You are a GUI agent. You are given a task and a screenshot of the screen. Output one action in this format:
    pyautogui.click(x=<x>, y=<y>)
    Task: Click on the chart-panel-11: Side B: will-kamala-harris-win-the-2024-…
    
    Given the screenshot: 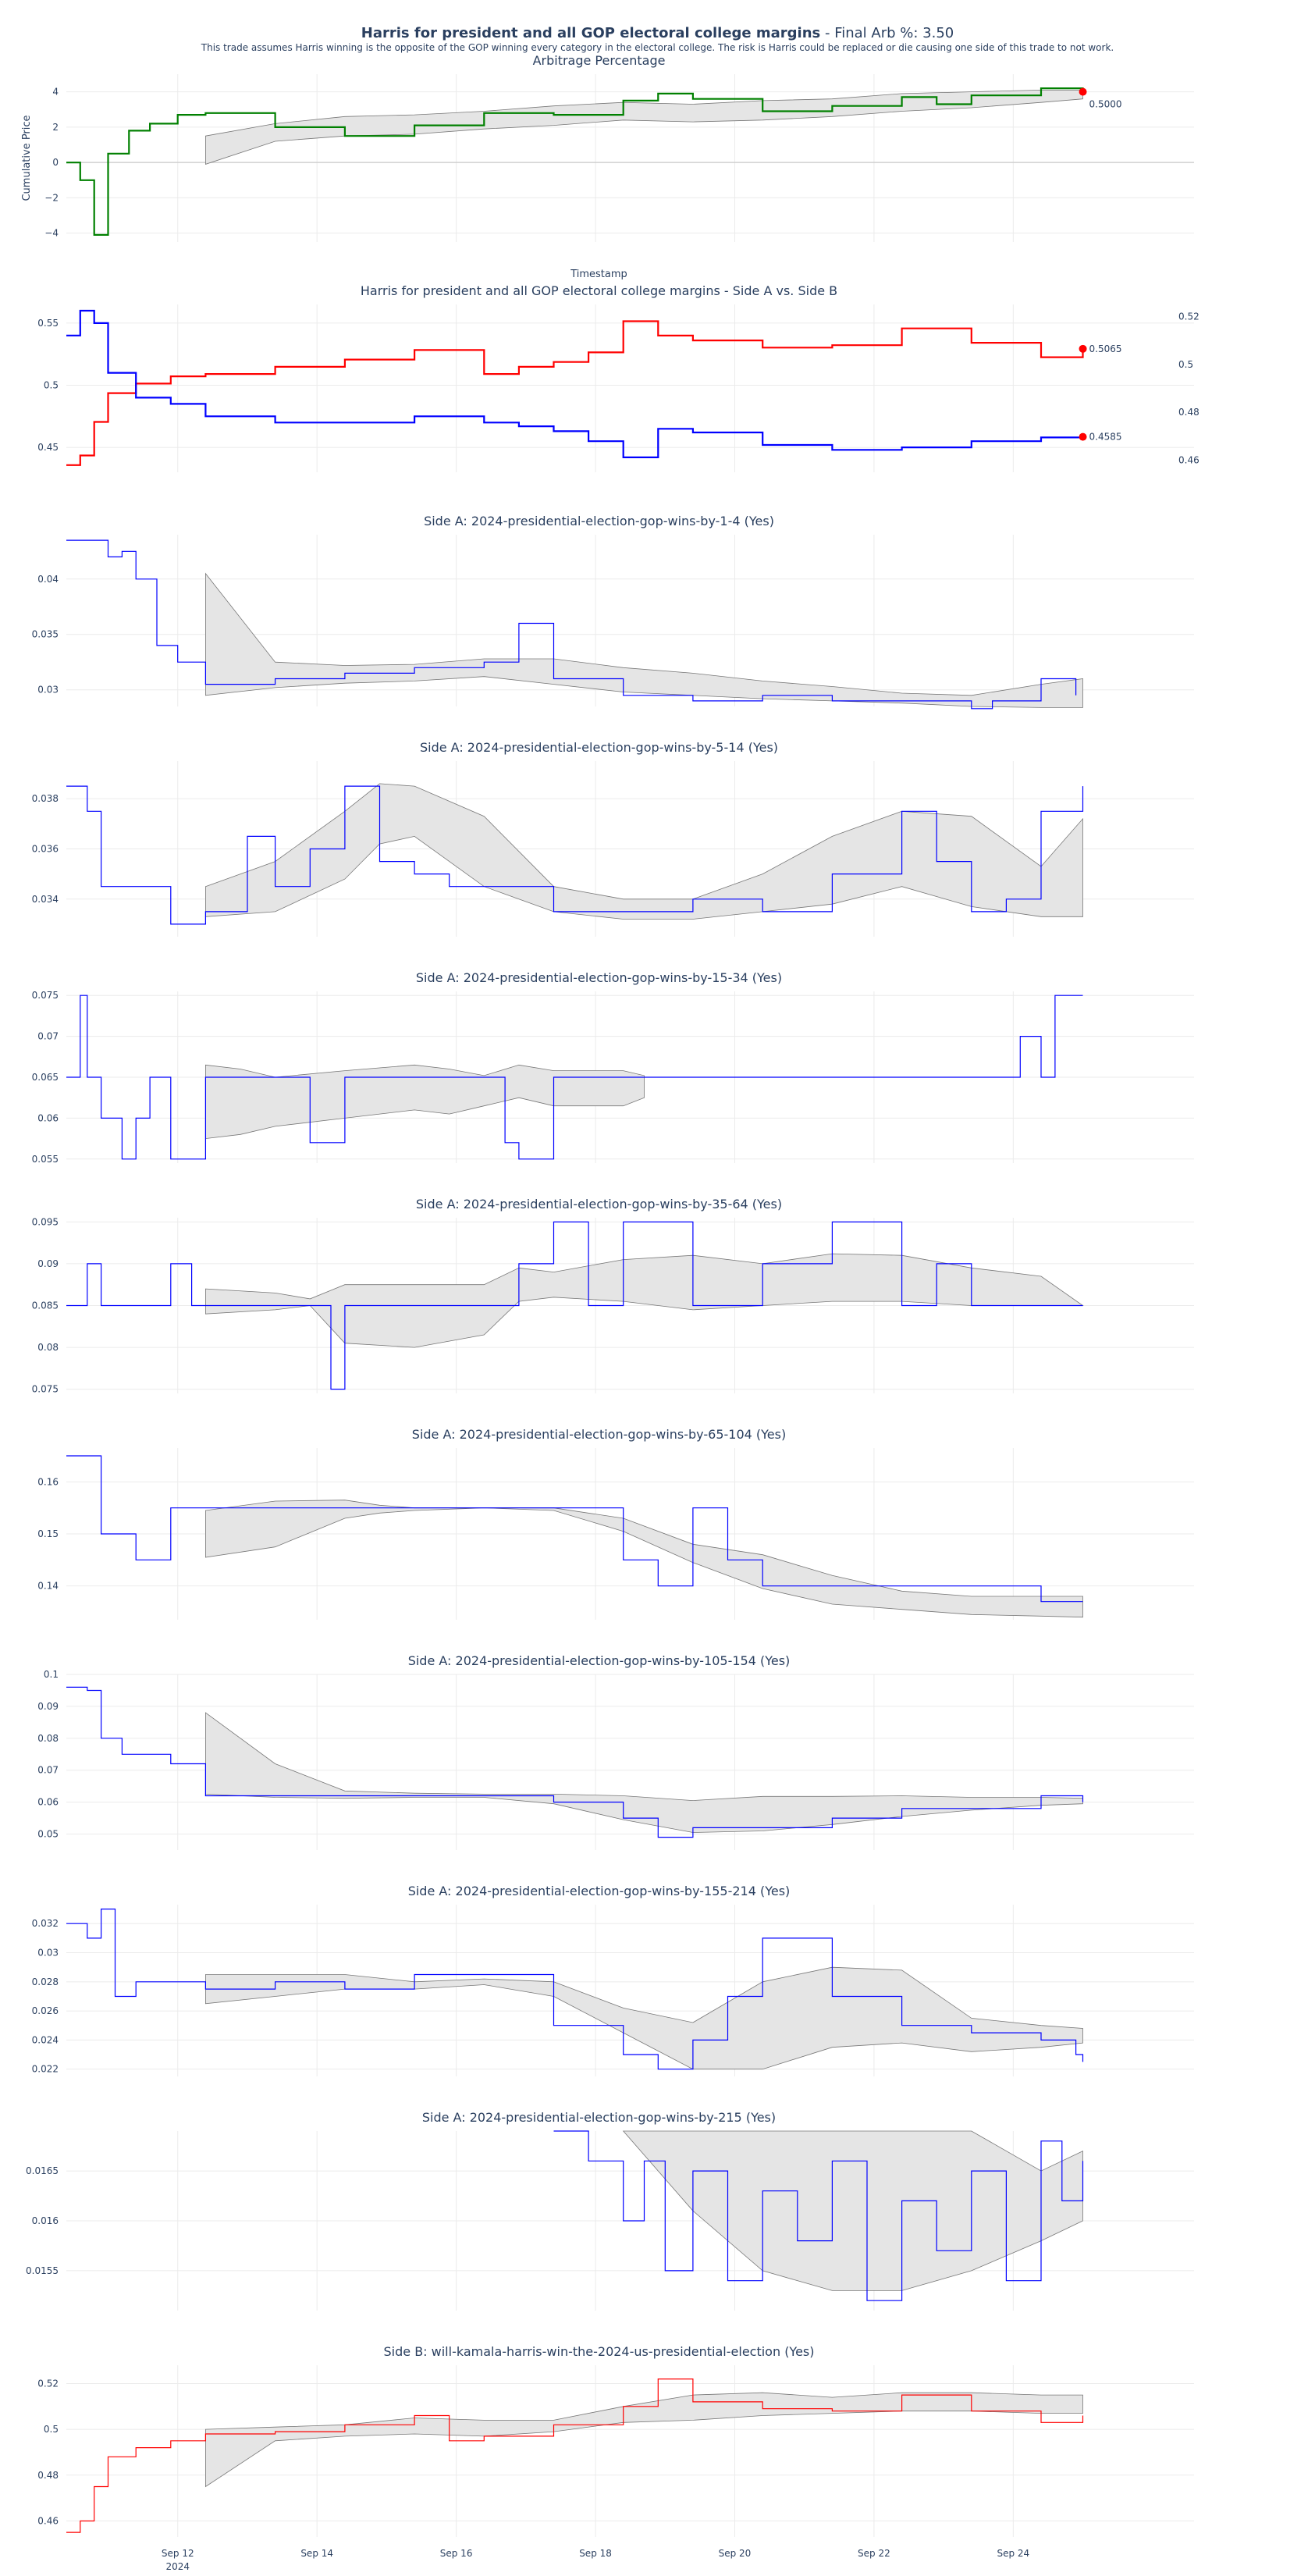 What is the action you would take?
    pyautogui.click(x=615, y=2440)
    